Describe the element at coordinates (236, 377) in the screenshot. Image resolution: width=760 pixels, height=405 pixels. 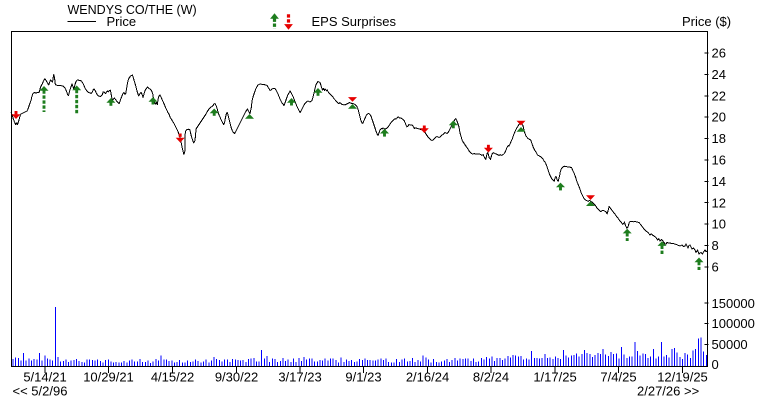
I see `svg-text: 9/30/22` at that location.